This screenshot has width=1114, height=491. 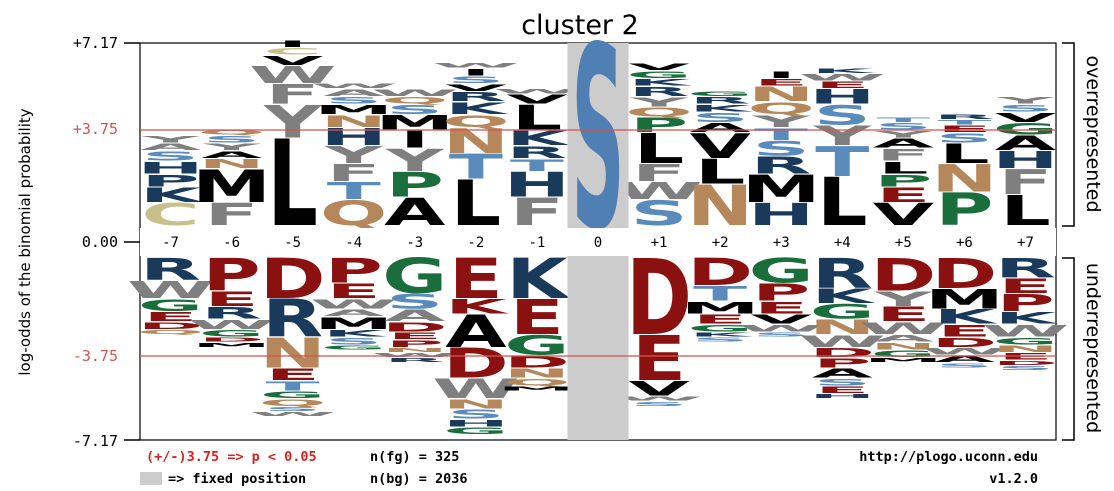 What do you see at coordinates (95, 43) in the screenshot?
I see `tick-top: +7.17` at bounding box center [95, 43].